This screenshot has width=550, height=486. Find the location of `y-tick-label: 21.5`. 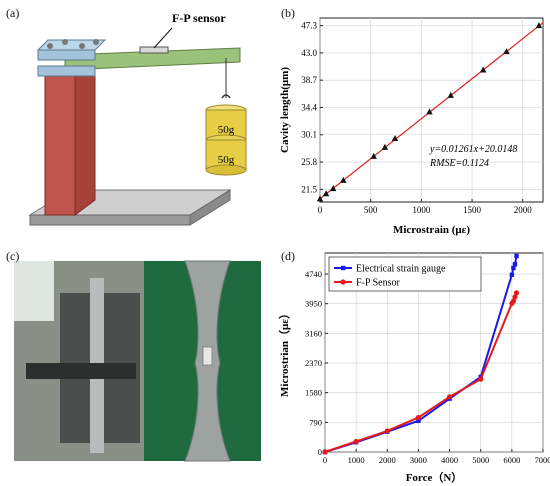

y-tick-label: 21.5 is located at coordinates (309, 189).